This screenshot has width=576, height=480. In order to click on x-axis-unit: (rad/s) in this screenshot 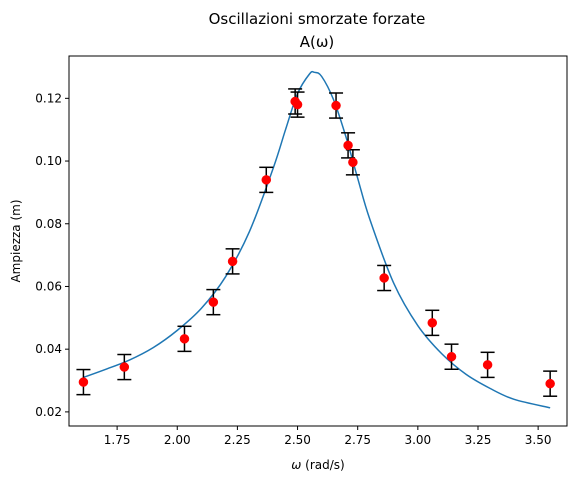, I will do `click(322, 465)`.